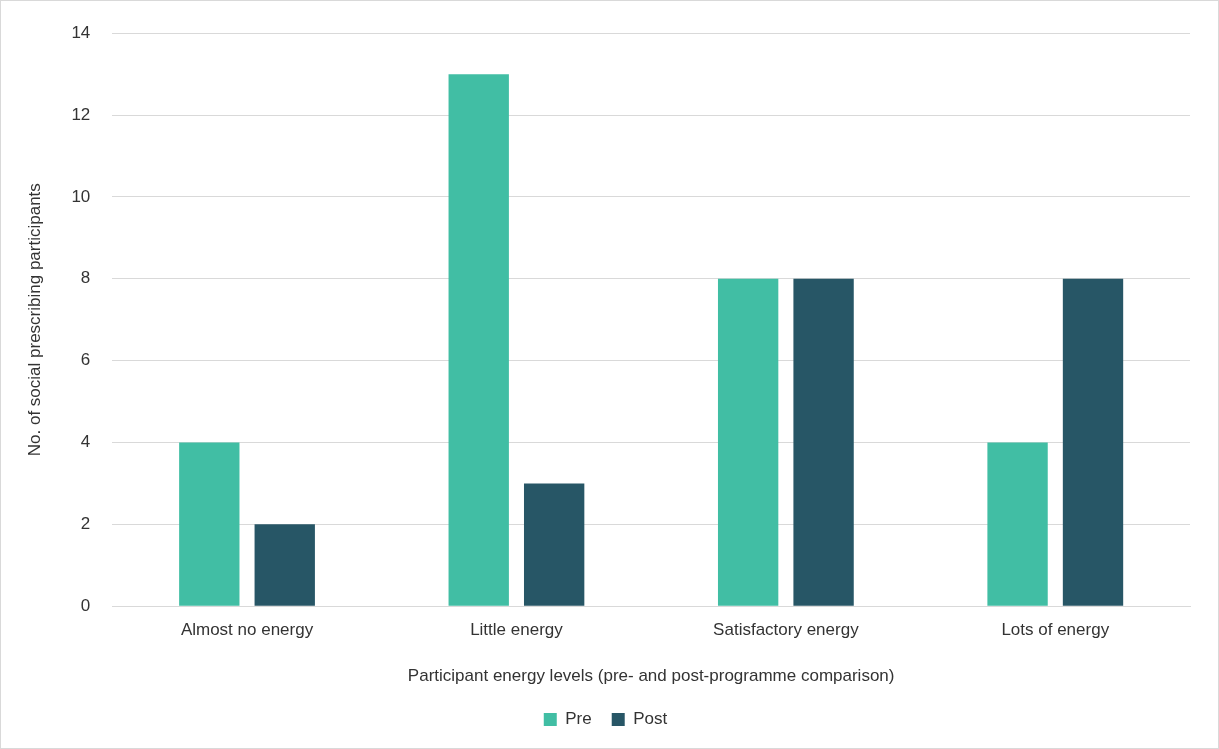 Image resolution: width=1219 pixels, height=749 pixels. What do you see at coordinates (650, 719) in the screenshot?
I see `legend-label: Post` at bounding box center [650, 719].